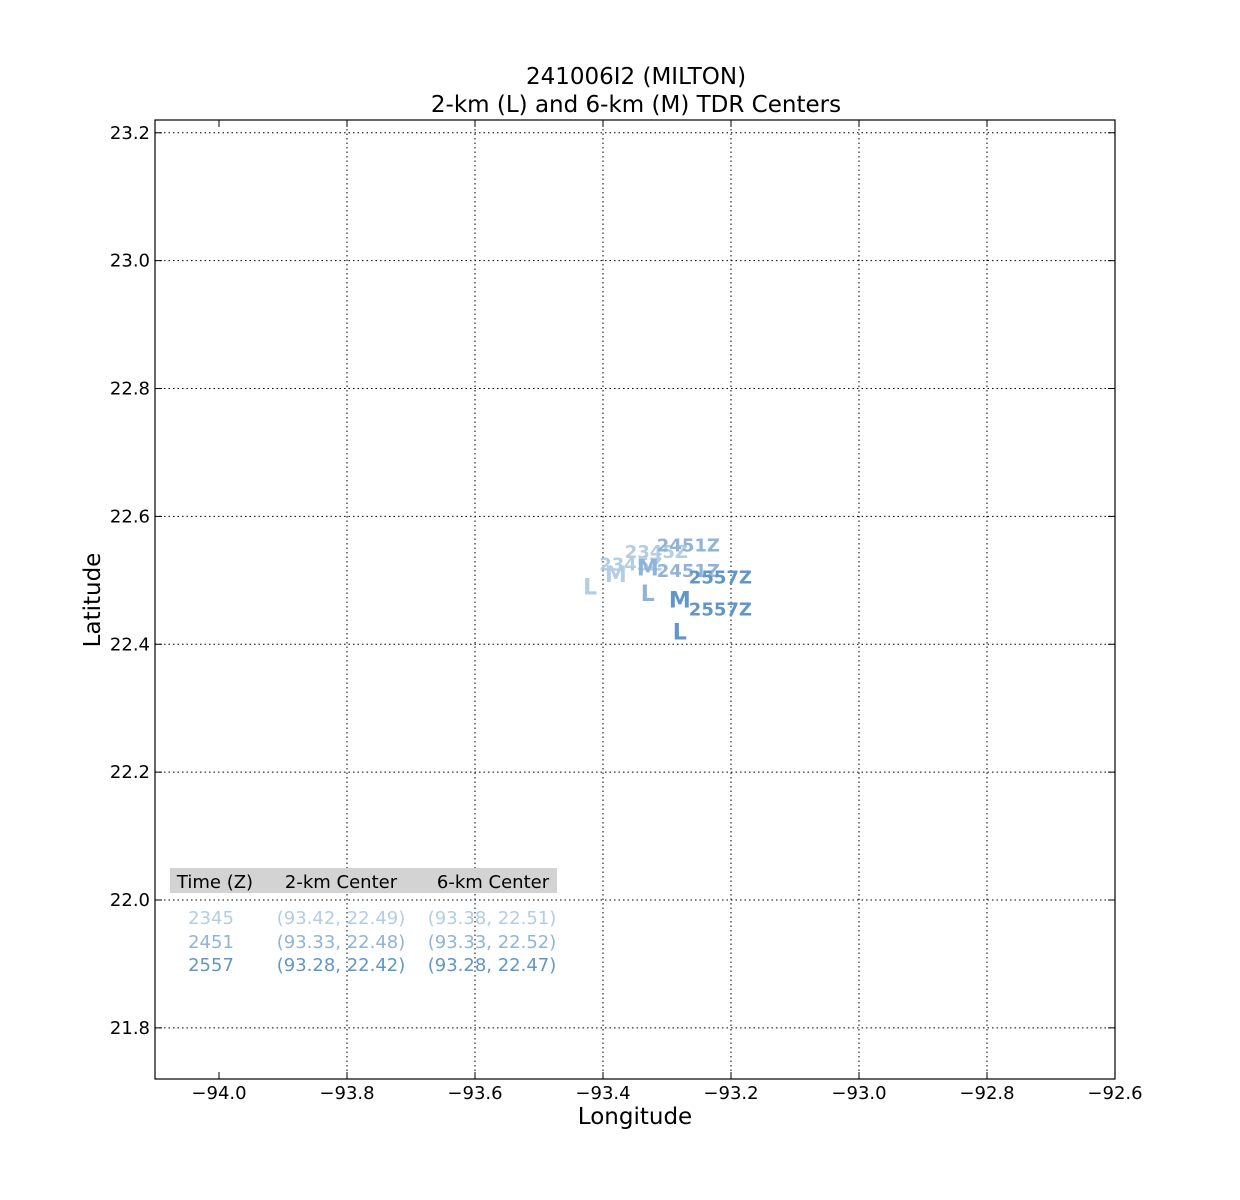 This screenshot has height=1200, width=1240. What do you see at coordinates (346, 1093) in the screenshot?
I see `x-tick-label: −93.8` at bounding box center [346, 1093].